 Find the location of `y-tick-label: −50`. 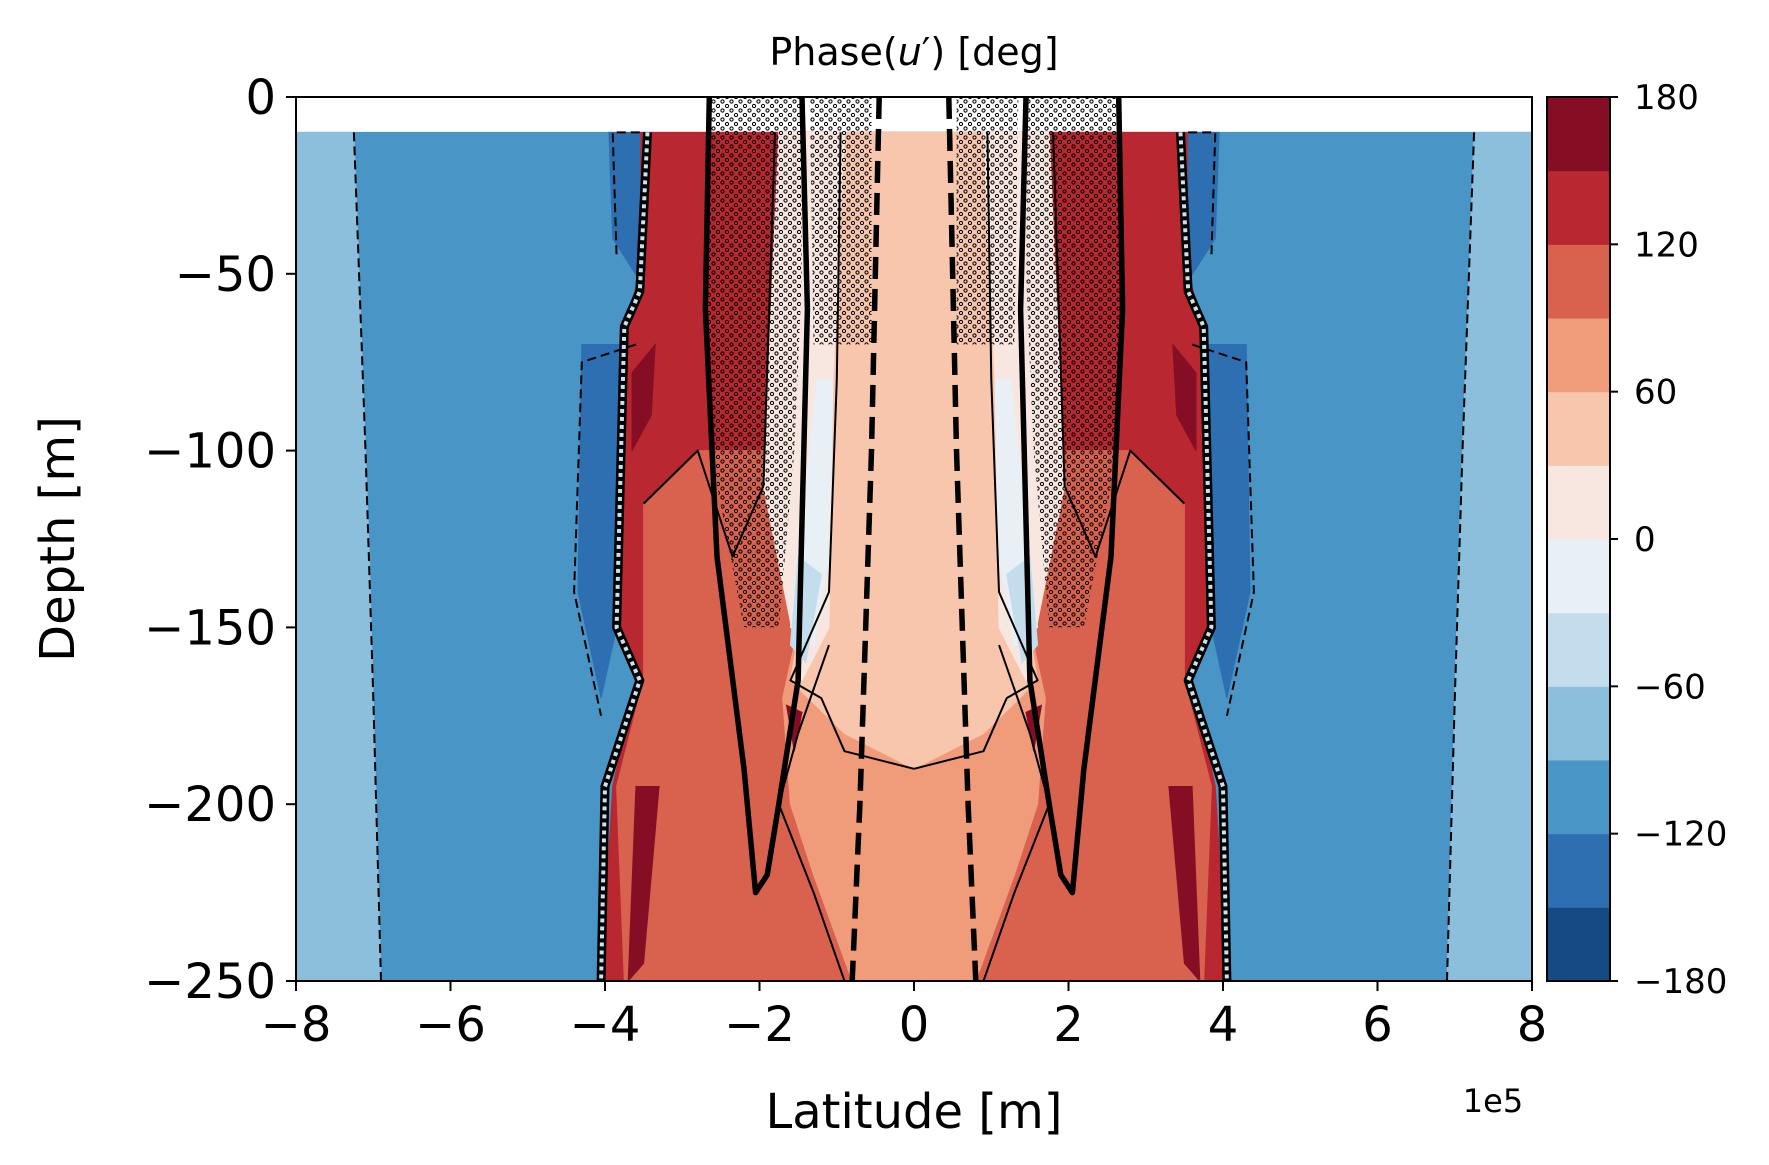

y-tick-label: −50 is located at coordinates (225, 275).